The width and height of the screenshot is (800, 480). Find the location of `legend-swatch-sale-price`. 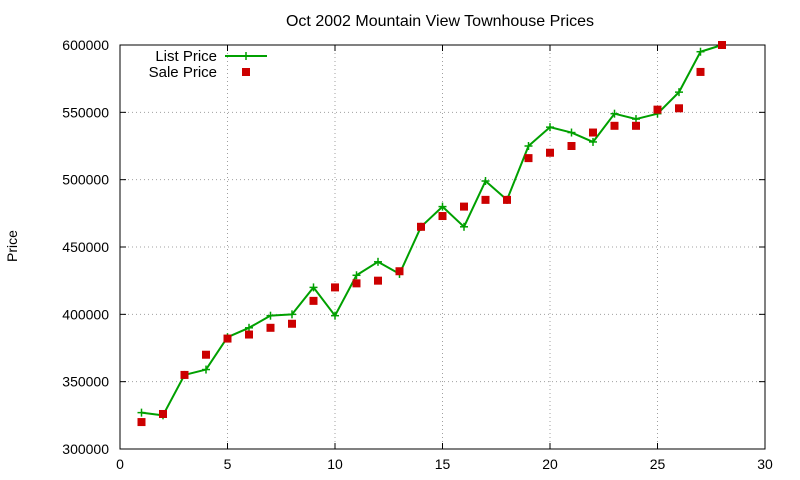

legend-swatch-sale-price is located at coordinates (246, 72).